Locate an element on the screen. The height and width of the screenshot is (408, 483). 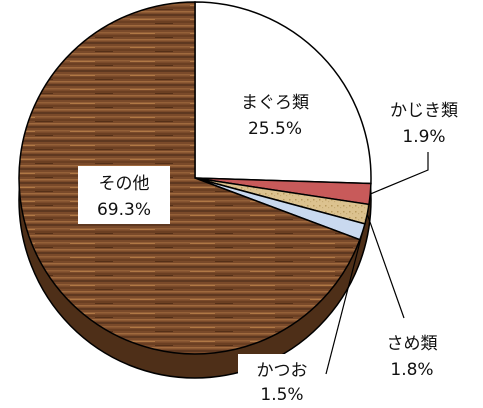
label-bg-other is located at coordinates (124, 195).